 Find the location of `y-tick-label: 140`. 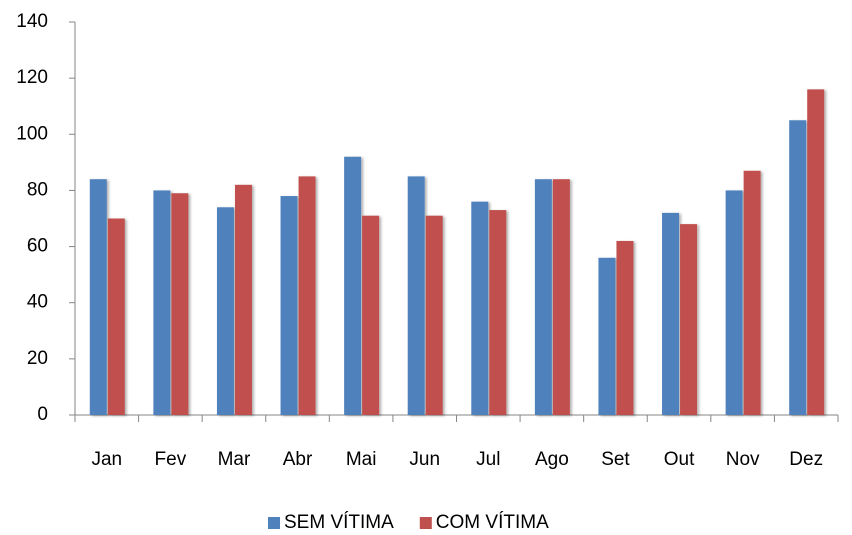

y-tick-label: 140 is located at coordinates (32, 21).